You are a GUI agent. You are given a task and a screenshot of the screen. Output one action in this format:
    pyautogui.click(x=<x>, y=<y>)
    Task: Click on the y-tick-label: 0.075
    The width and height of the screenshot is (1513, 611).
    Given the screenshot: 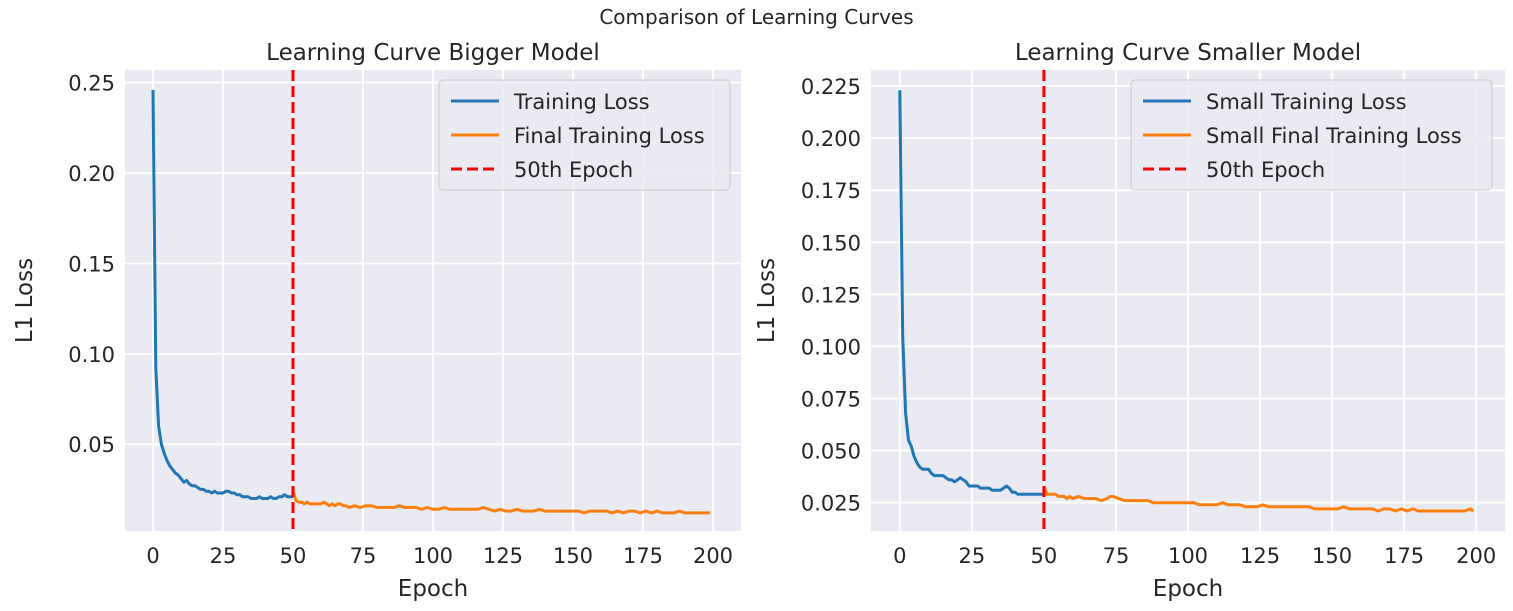 What is the action you would take?
    pyautogui.click(x=831, y=400)
    